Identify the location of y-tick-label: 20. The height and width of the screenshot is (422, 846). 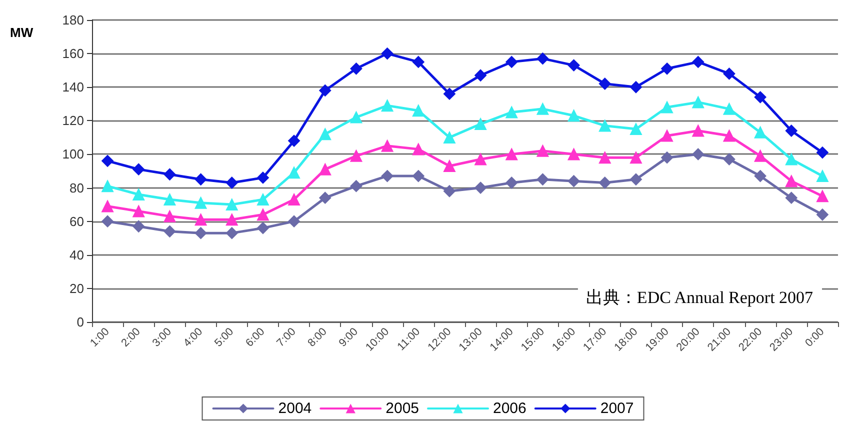
(77, 288).